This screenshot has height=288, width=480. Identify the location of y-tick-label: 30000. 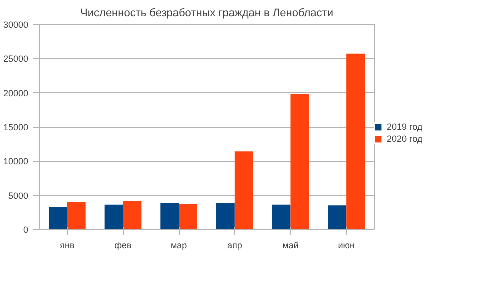
(16, 25).